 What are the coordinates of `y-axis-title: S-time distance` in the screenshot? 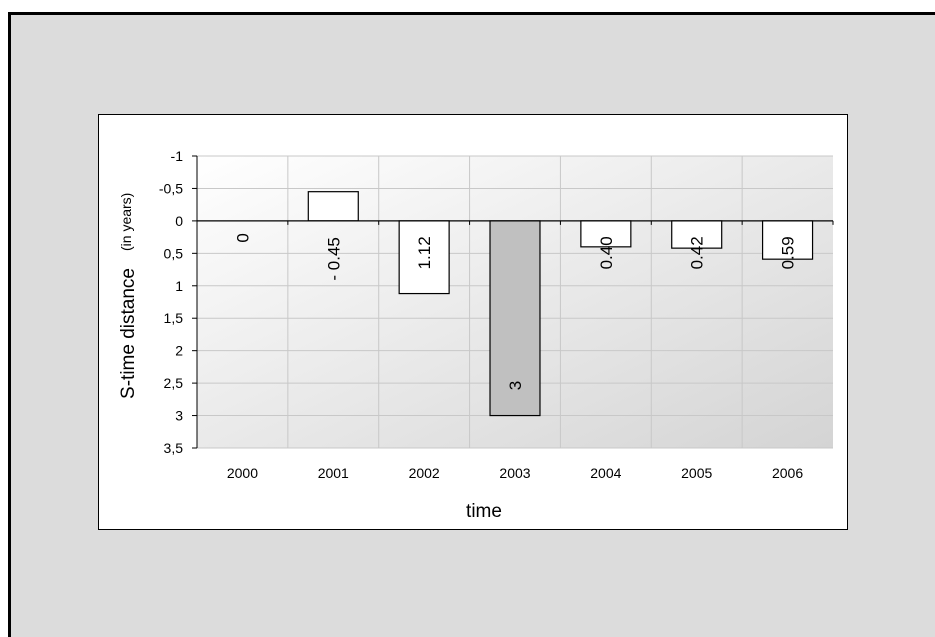 It's located at (128, 333).